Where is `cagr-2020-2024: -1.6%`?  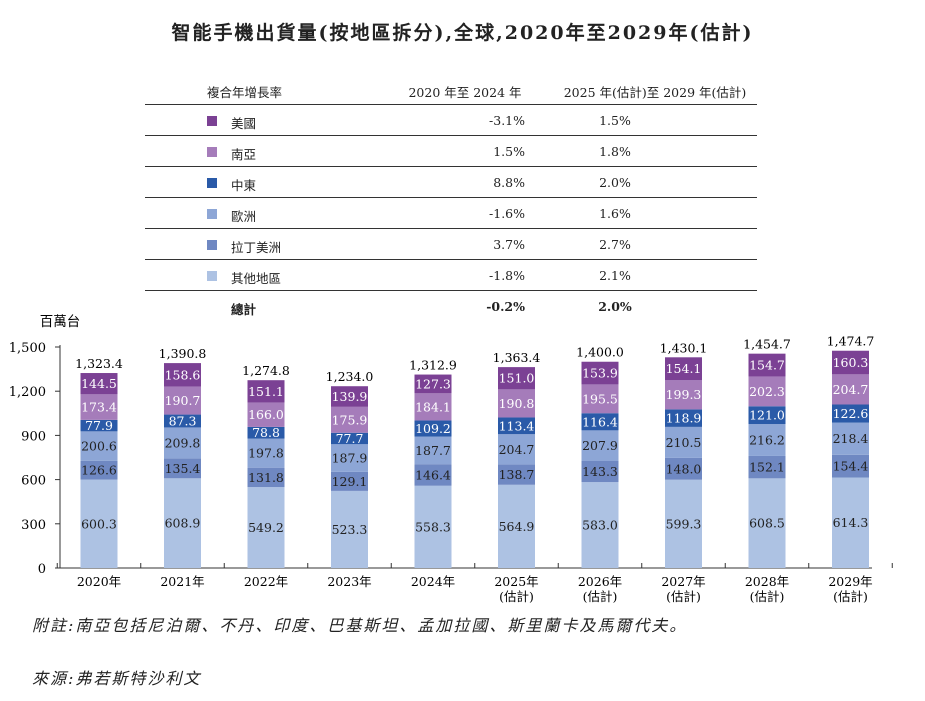 cagr-2020-2024: -1.6% is located at coordinates (507, 213).